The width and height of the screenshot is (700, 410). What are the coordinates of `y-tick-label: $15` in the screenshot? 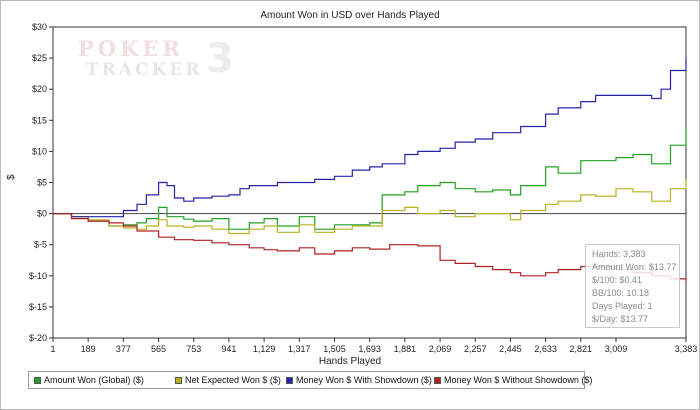 It's located at (39, 120).